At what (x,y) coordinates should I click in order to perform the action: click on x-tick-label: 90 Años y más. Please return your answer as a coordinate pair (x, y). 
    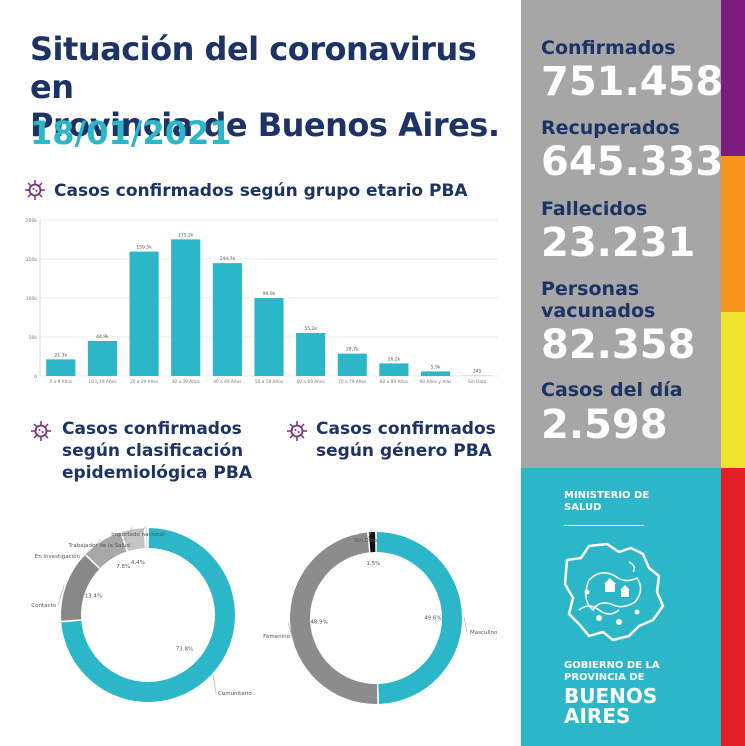
    Looking at the image, I should click on (436, 381).